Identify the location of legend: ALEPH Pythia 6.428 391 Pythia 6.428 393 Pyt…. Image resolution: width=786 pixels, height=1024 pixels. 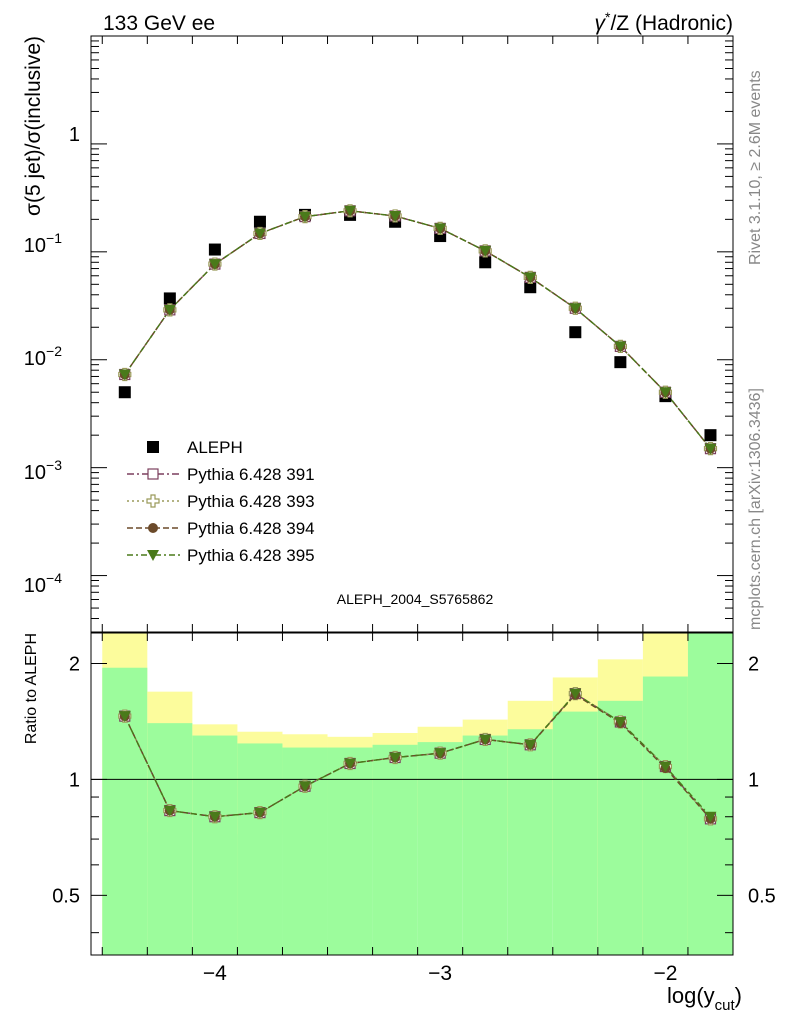
(221, 501).